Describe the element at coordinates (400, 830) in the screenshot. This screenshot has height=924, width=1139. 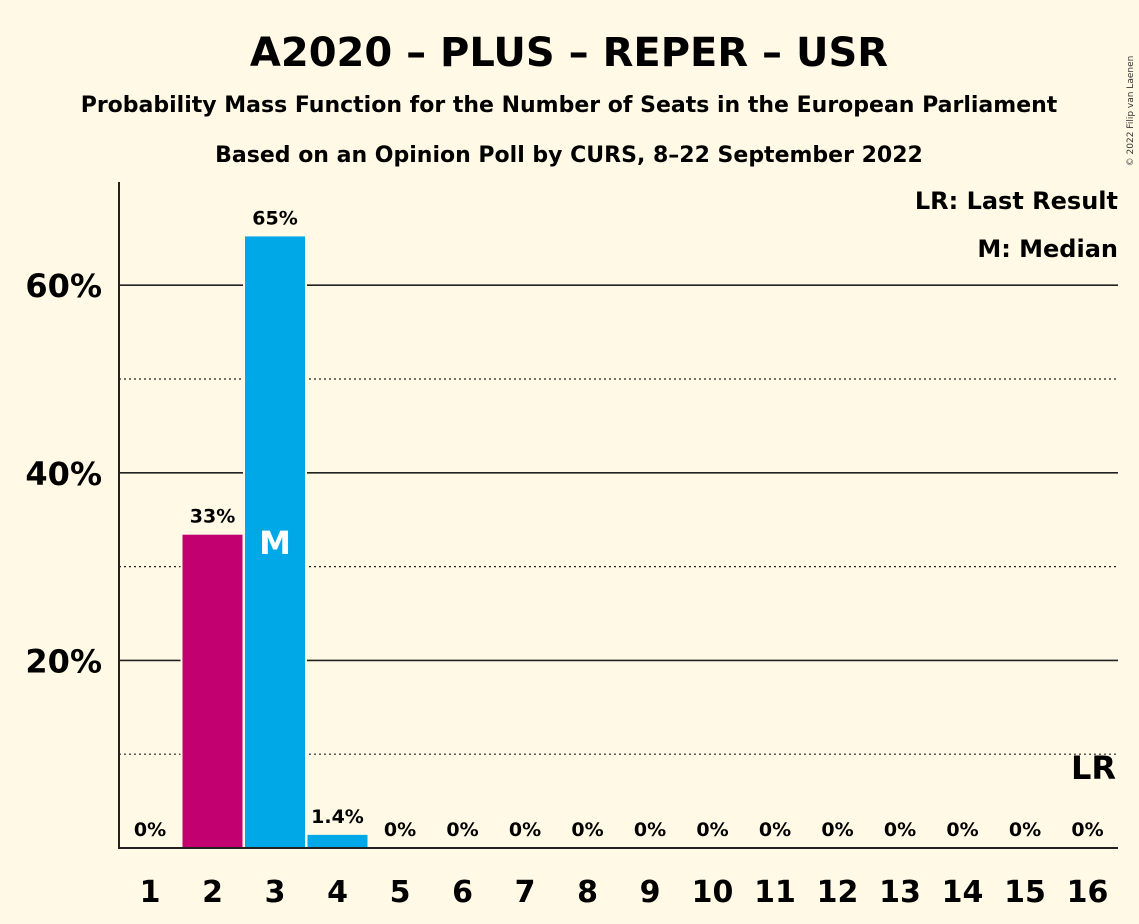
I see `bar-value-label-5: 0%` at that location.